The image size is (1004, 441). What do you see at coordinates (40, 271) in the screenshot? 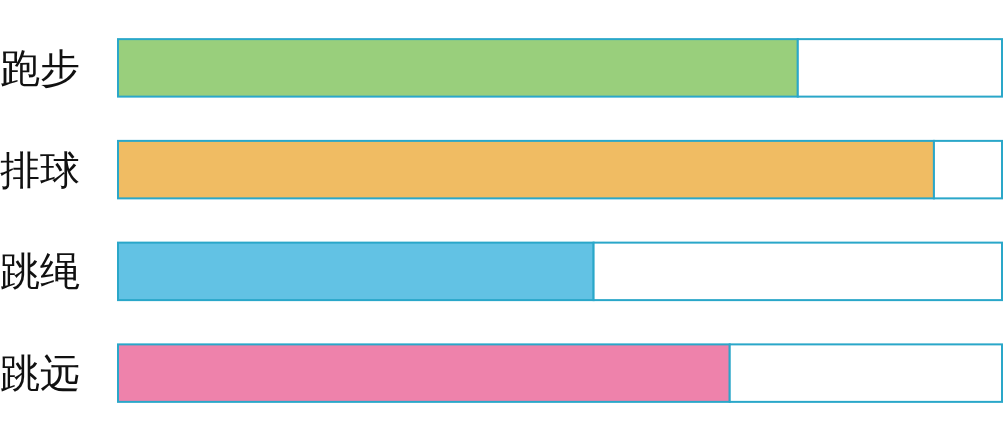
I see `y-tick-label: 跳绳` at bounding box center [40, 271].